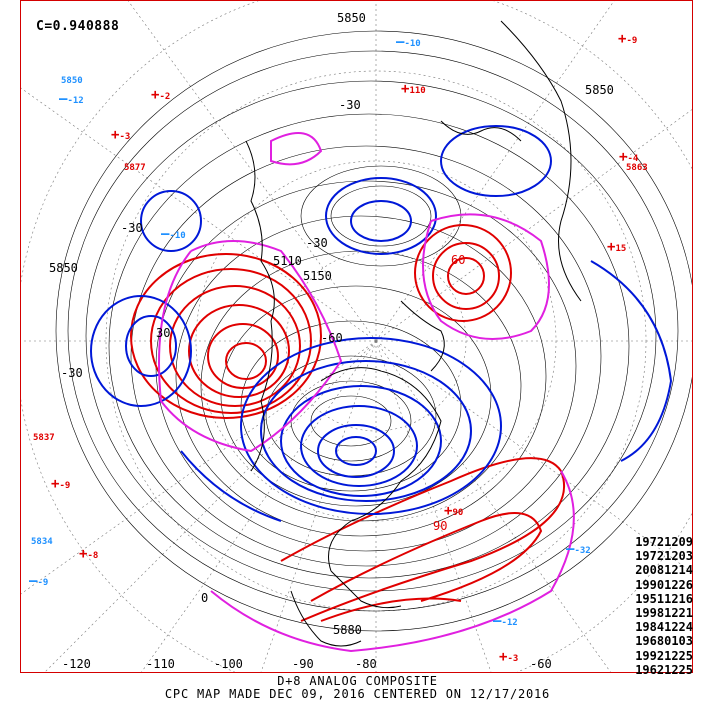 The image size is (715, 715). I want to click on analog-year: 19841224, so click(664, 627).